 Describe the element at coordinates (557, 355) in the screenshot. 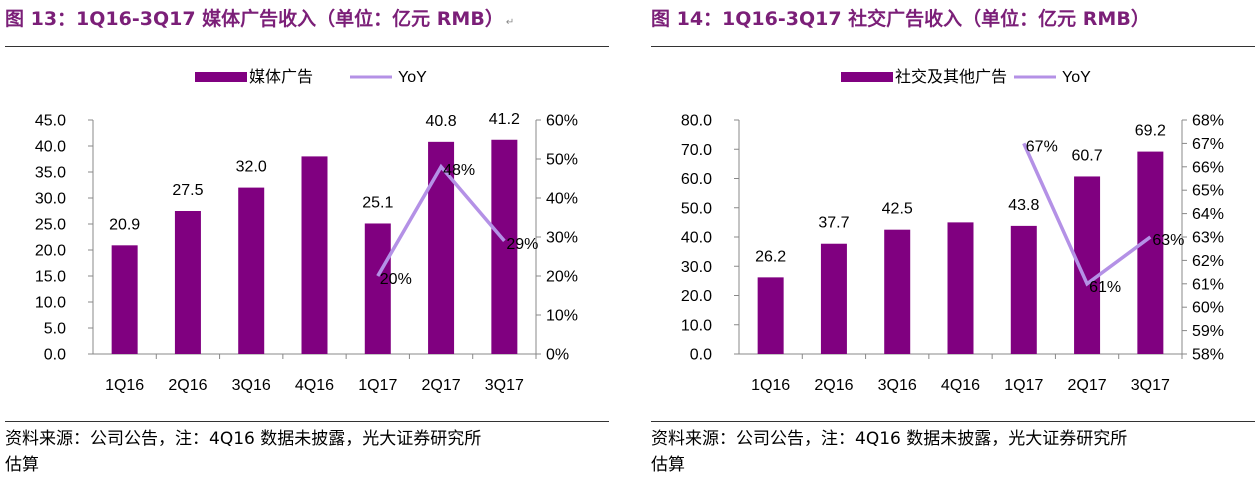

I see `y-right-tick-label: 0%` at that location.